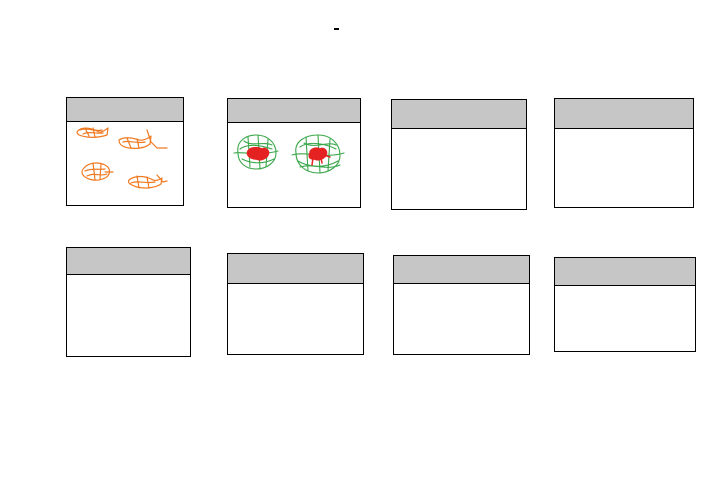 The image size is (715, 481). What do you see at coordinates (461, 270) in the screenshot?
I see `panel-7-header` at bounding box center [461, 270].